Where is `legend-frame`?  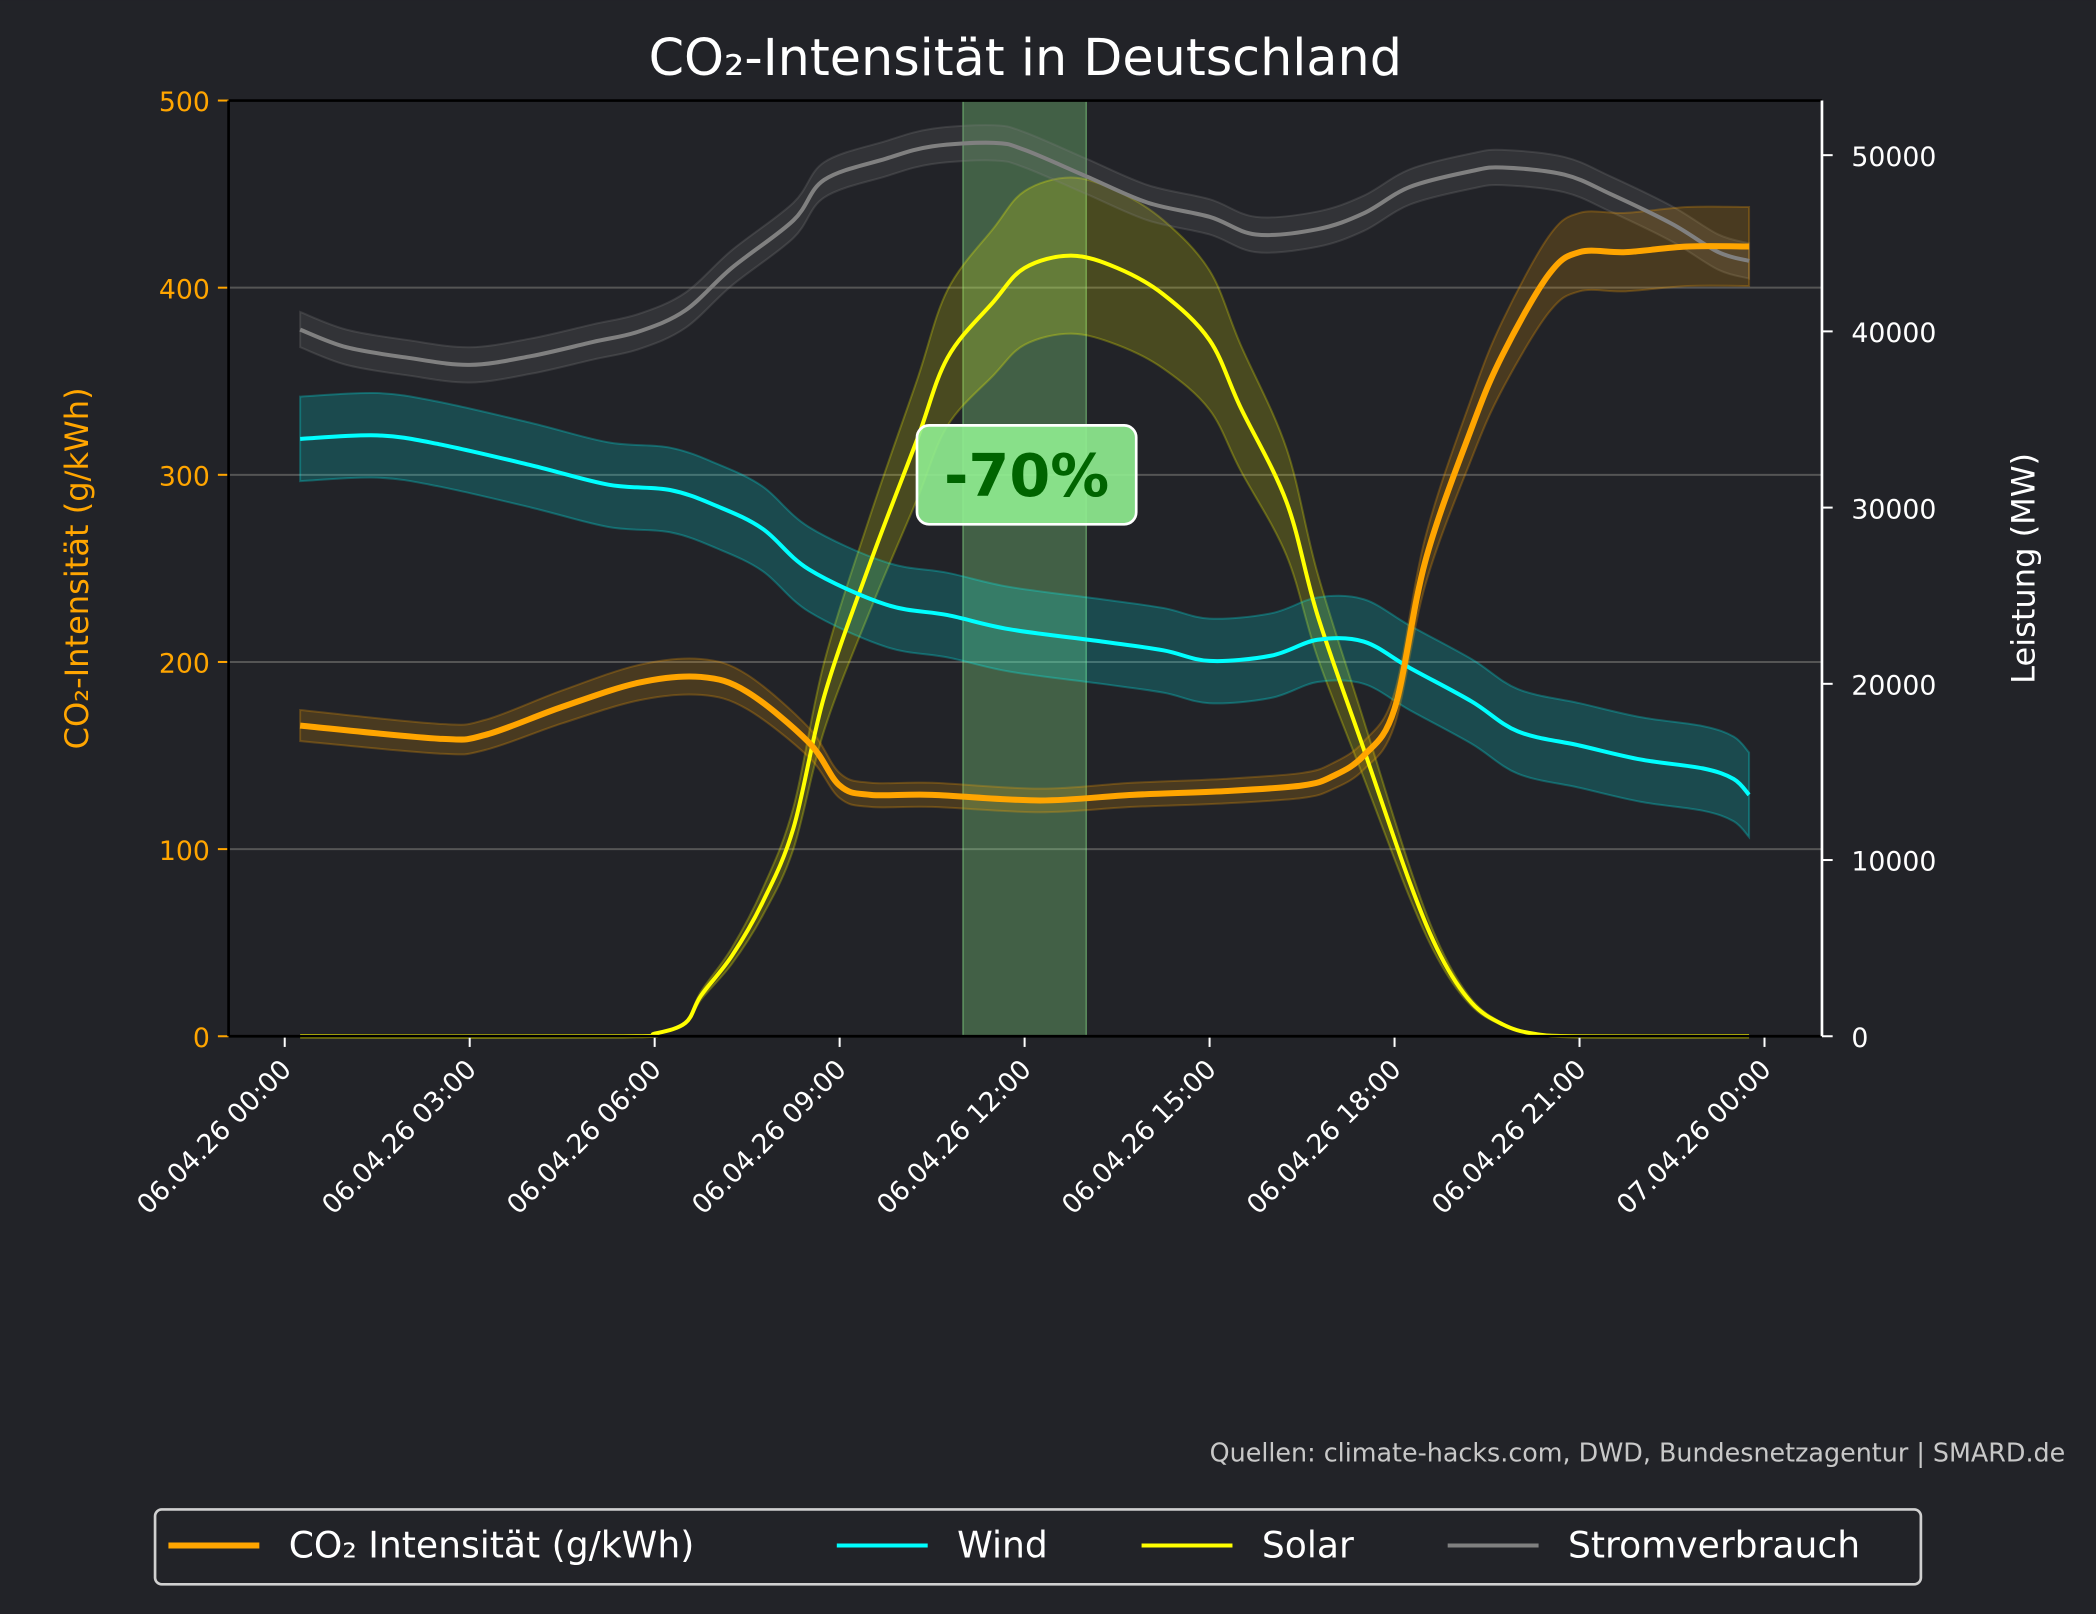 legend-frame is located at coordinates (1038, 1547).